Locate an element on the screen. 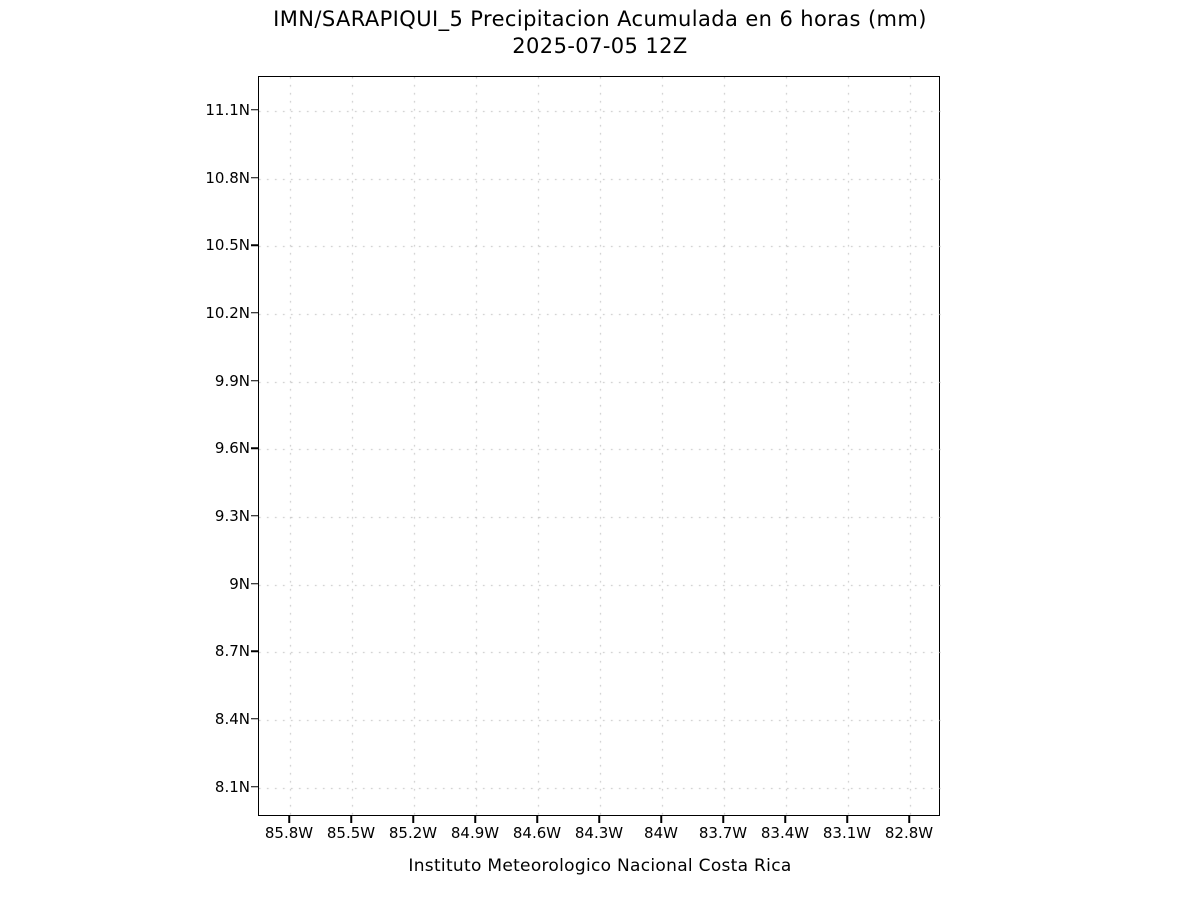 This screenshot has width=1200, height=900. colorbar is located at coordinates (1125, 452).